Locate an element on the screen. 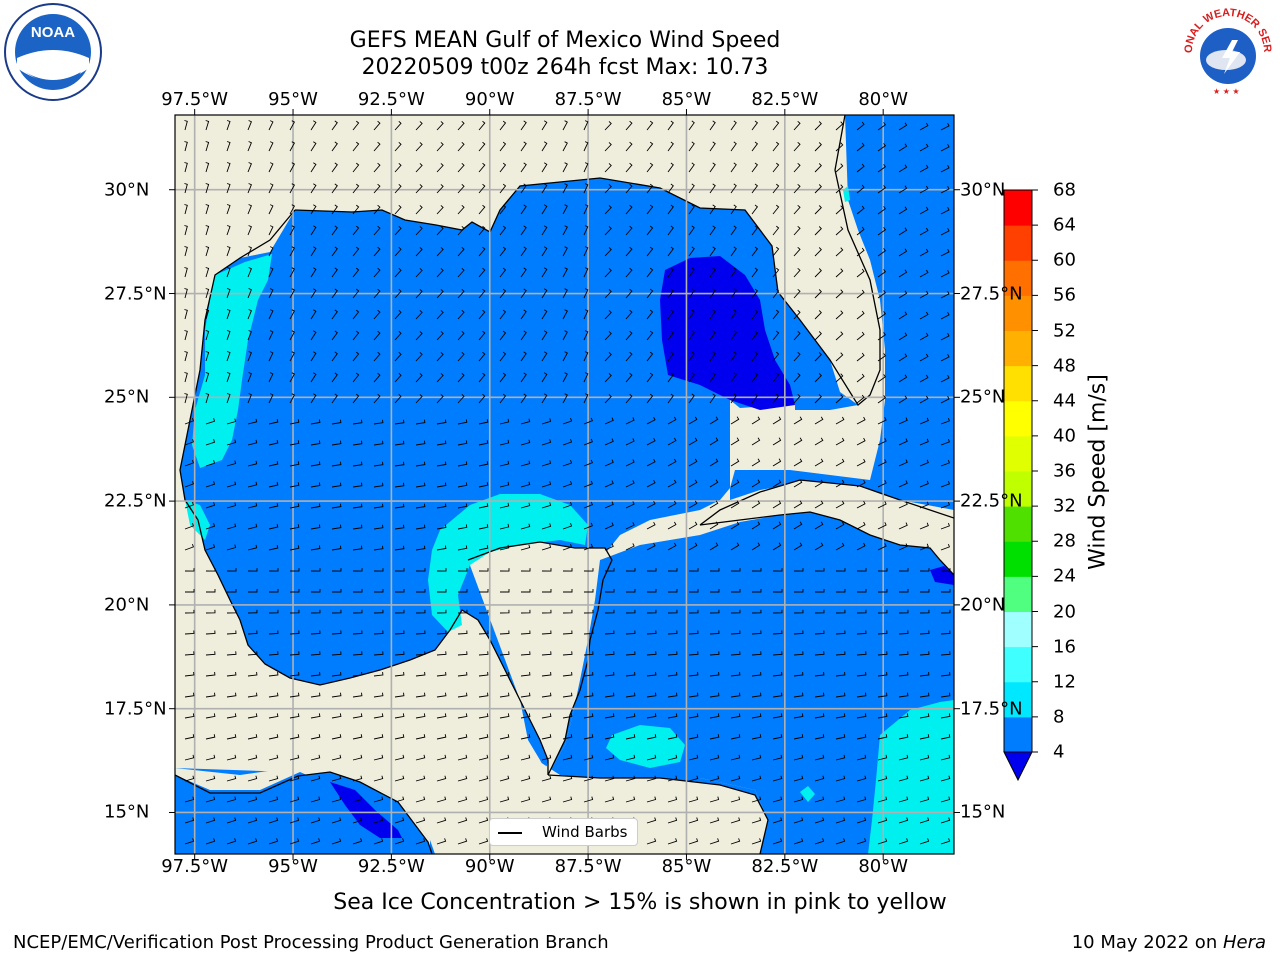  lon-label-top: 95°W is located at coordinates (293, 99).